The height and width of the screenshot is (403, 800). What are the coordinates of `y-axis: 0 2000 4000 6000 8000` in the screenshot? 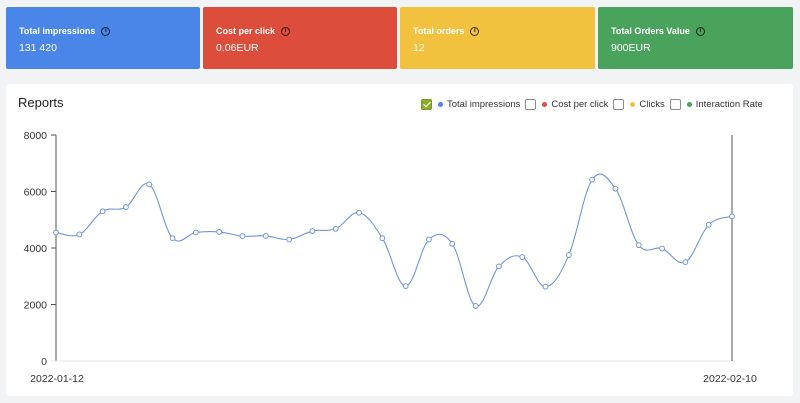 It's located at (40, 249).